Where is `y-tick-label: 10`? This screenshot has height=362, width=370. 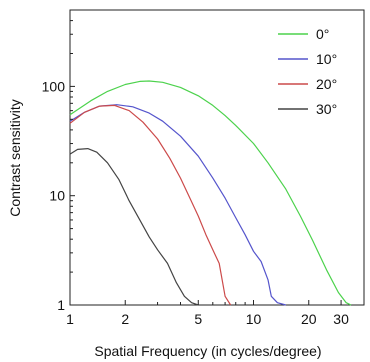
y-tick-label: 10 is located at coordinates (57, 196).